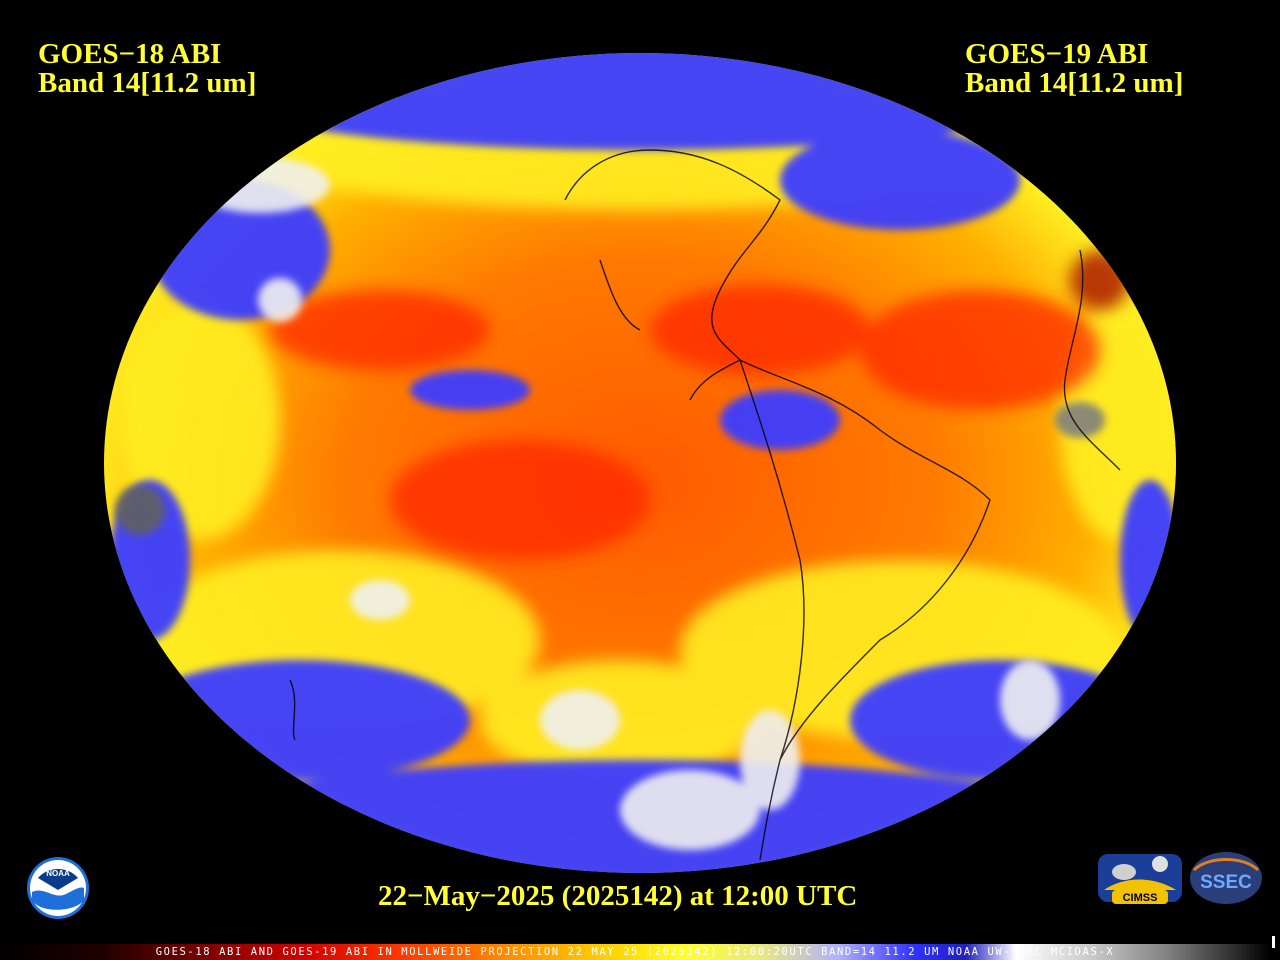  I want to click on right-satellite-name: GOES−19 ABI, so click(1057, 54).